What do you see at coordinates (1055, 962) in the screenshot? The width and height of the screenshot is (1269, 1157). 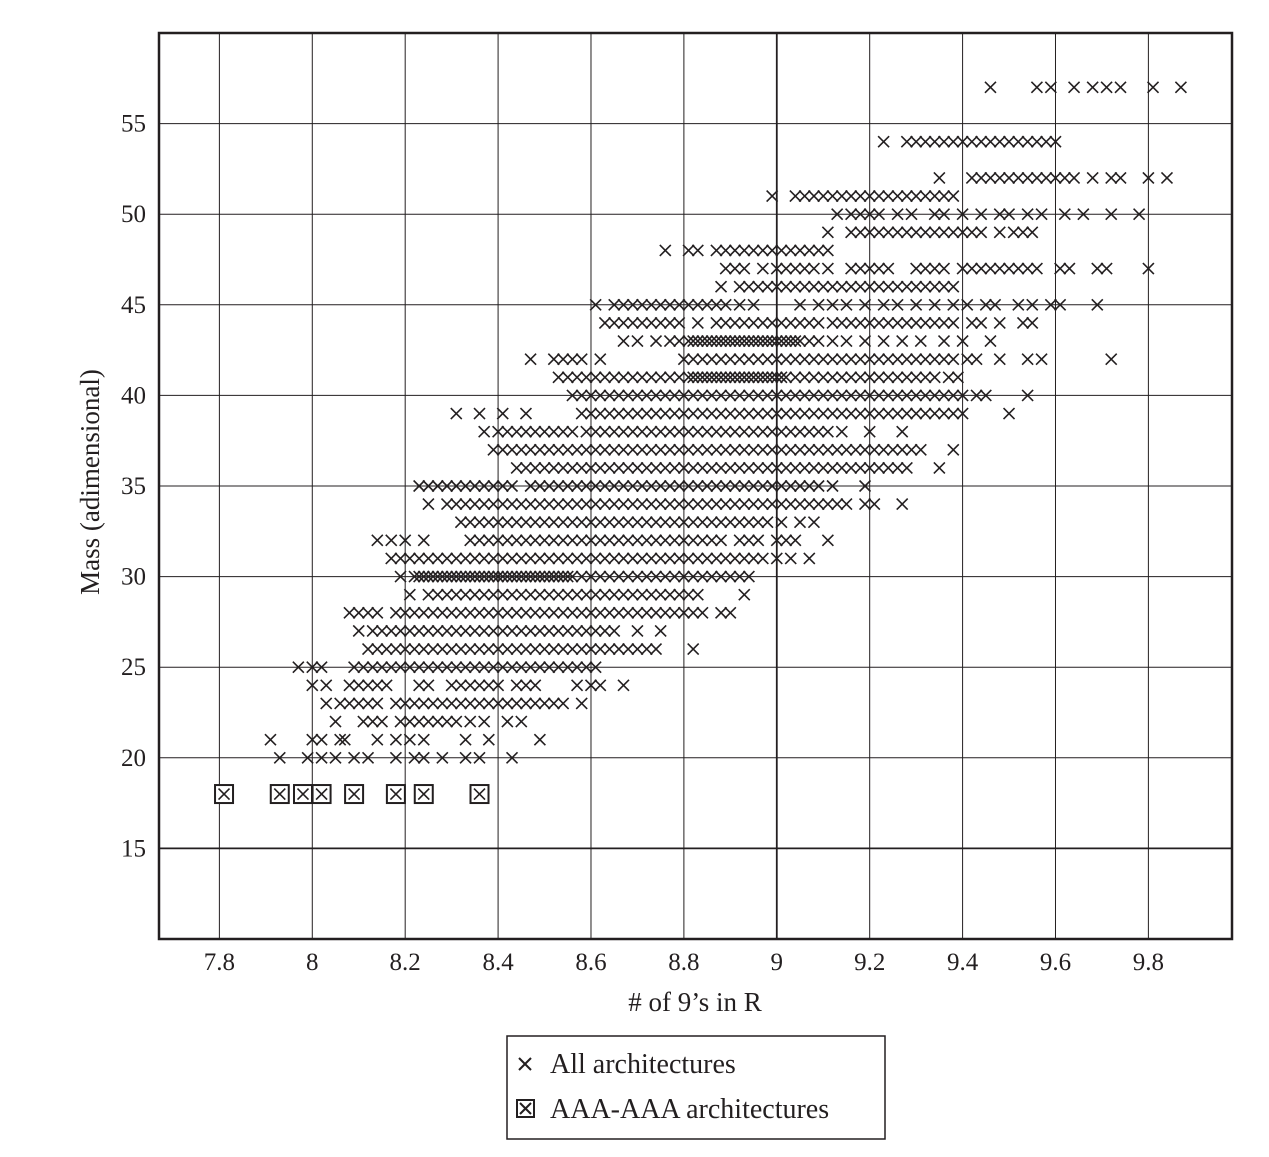 I see `x-tick-label: 9.6` at bounding box center [1055, 962].